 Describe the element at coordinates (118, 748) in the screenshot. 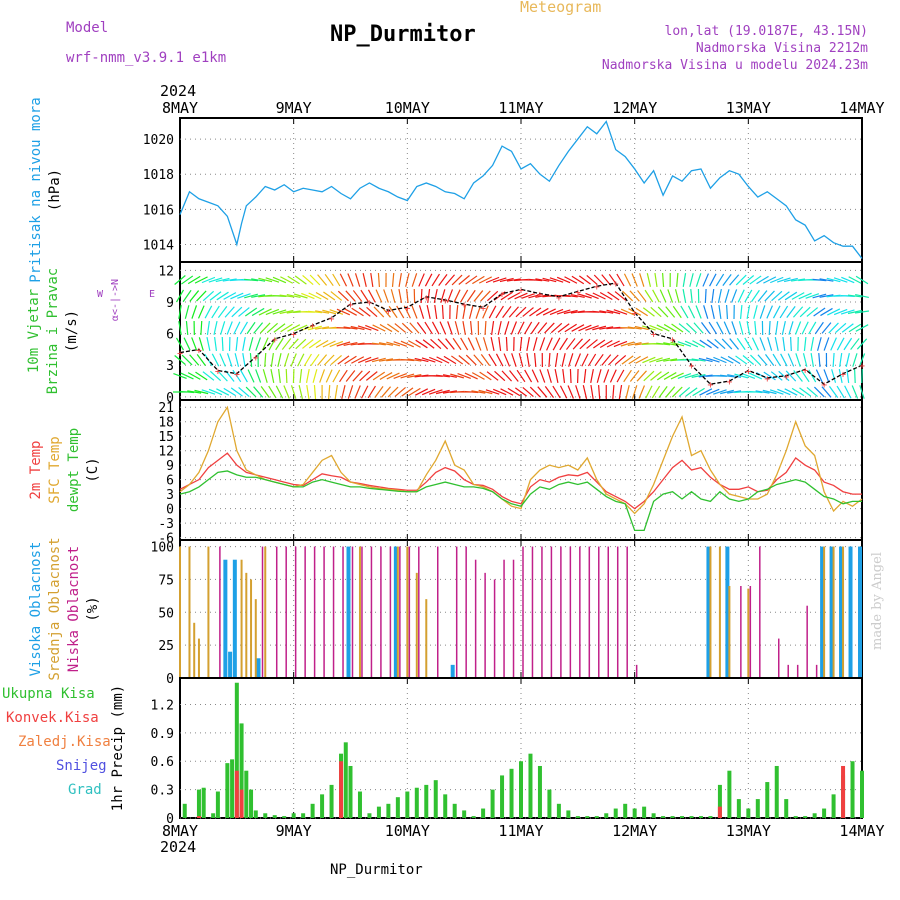

I see `precipitation-ylabel: 1hr Precip (mm)` at that location.